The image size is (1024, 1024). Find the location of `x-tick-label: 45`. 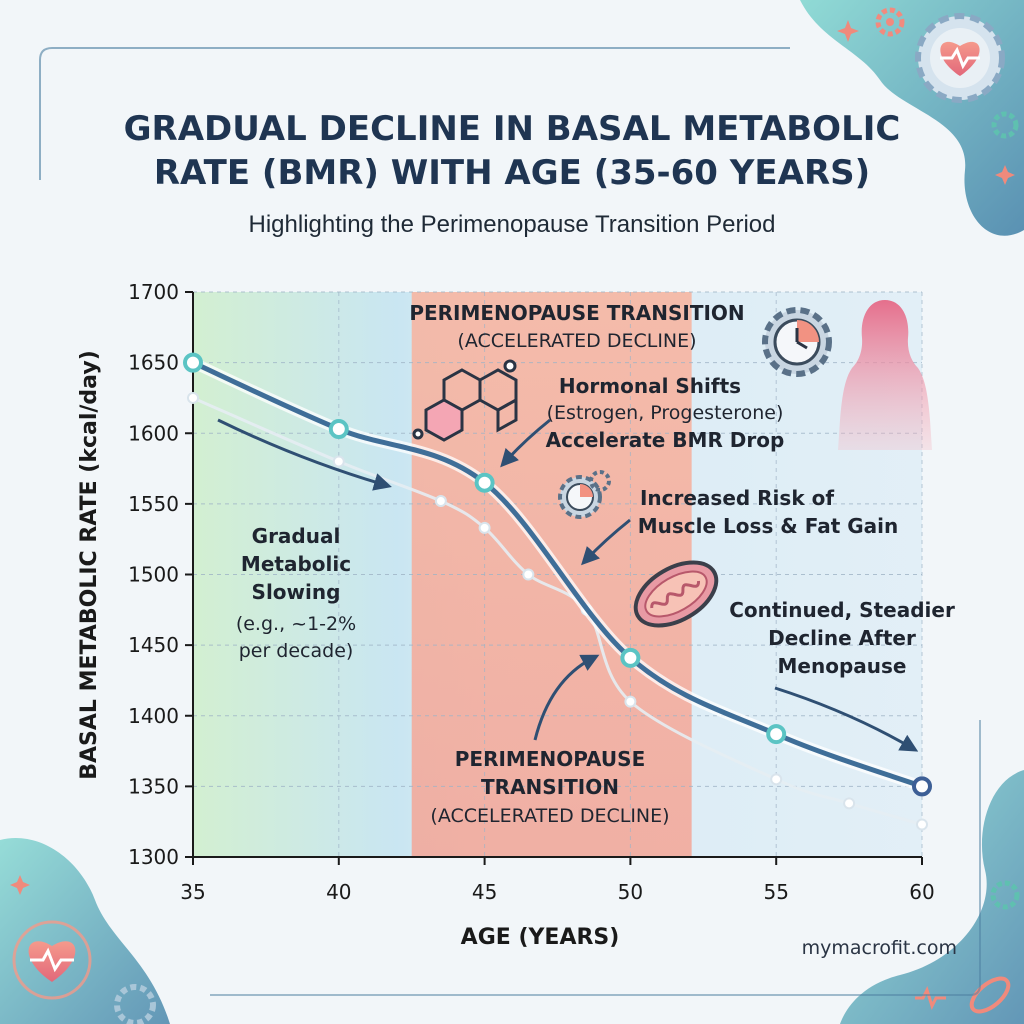

x-tick-label: 45 is located at coordinates (484, 892).